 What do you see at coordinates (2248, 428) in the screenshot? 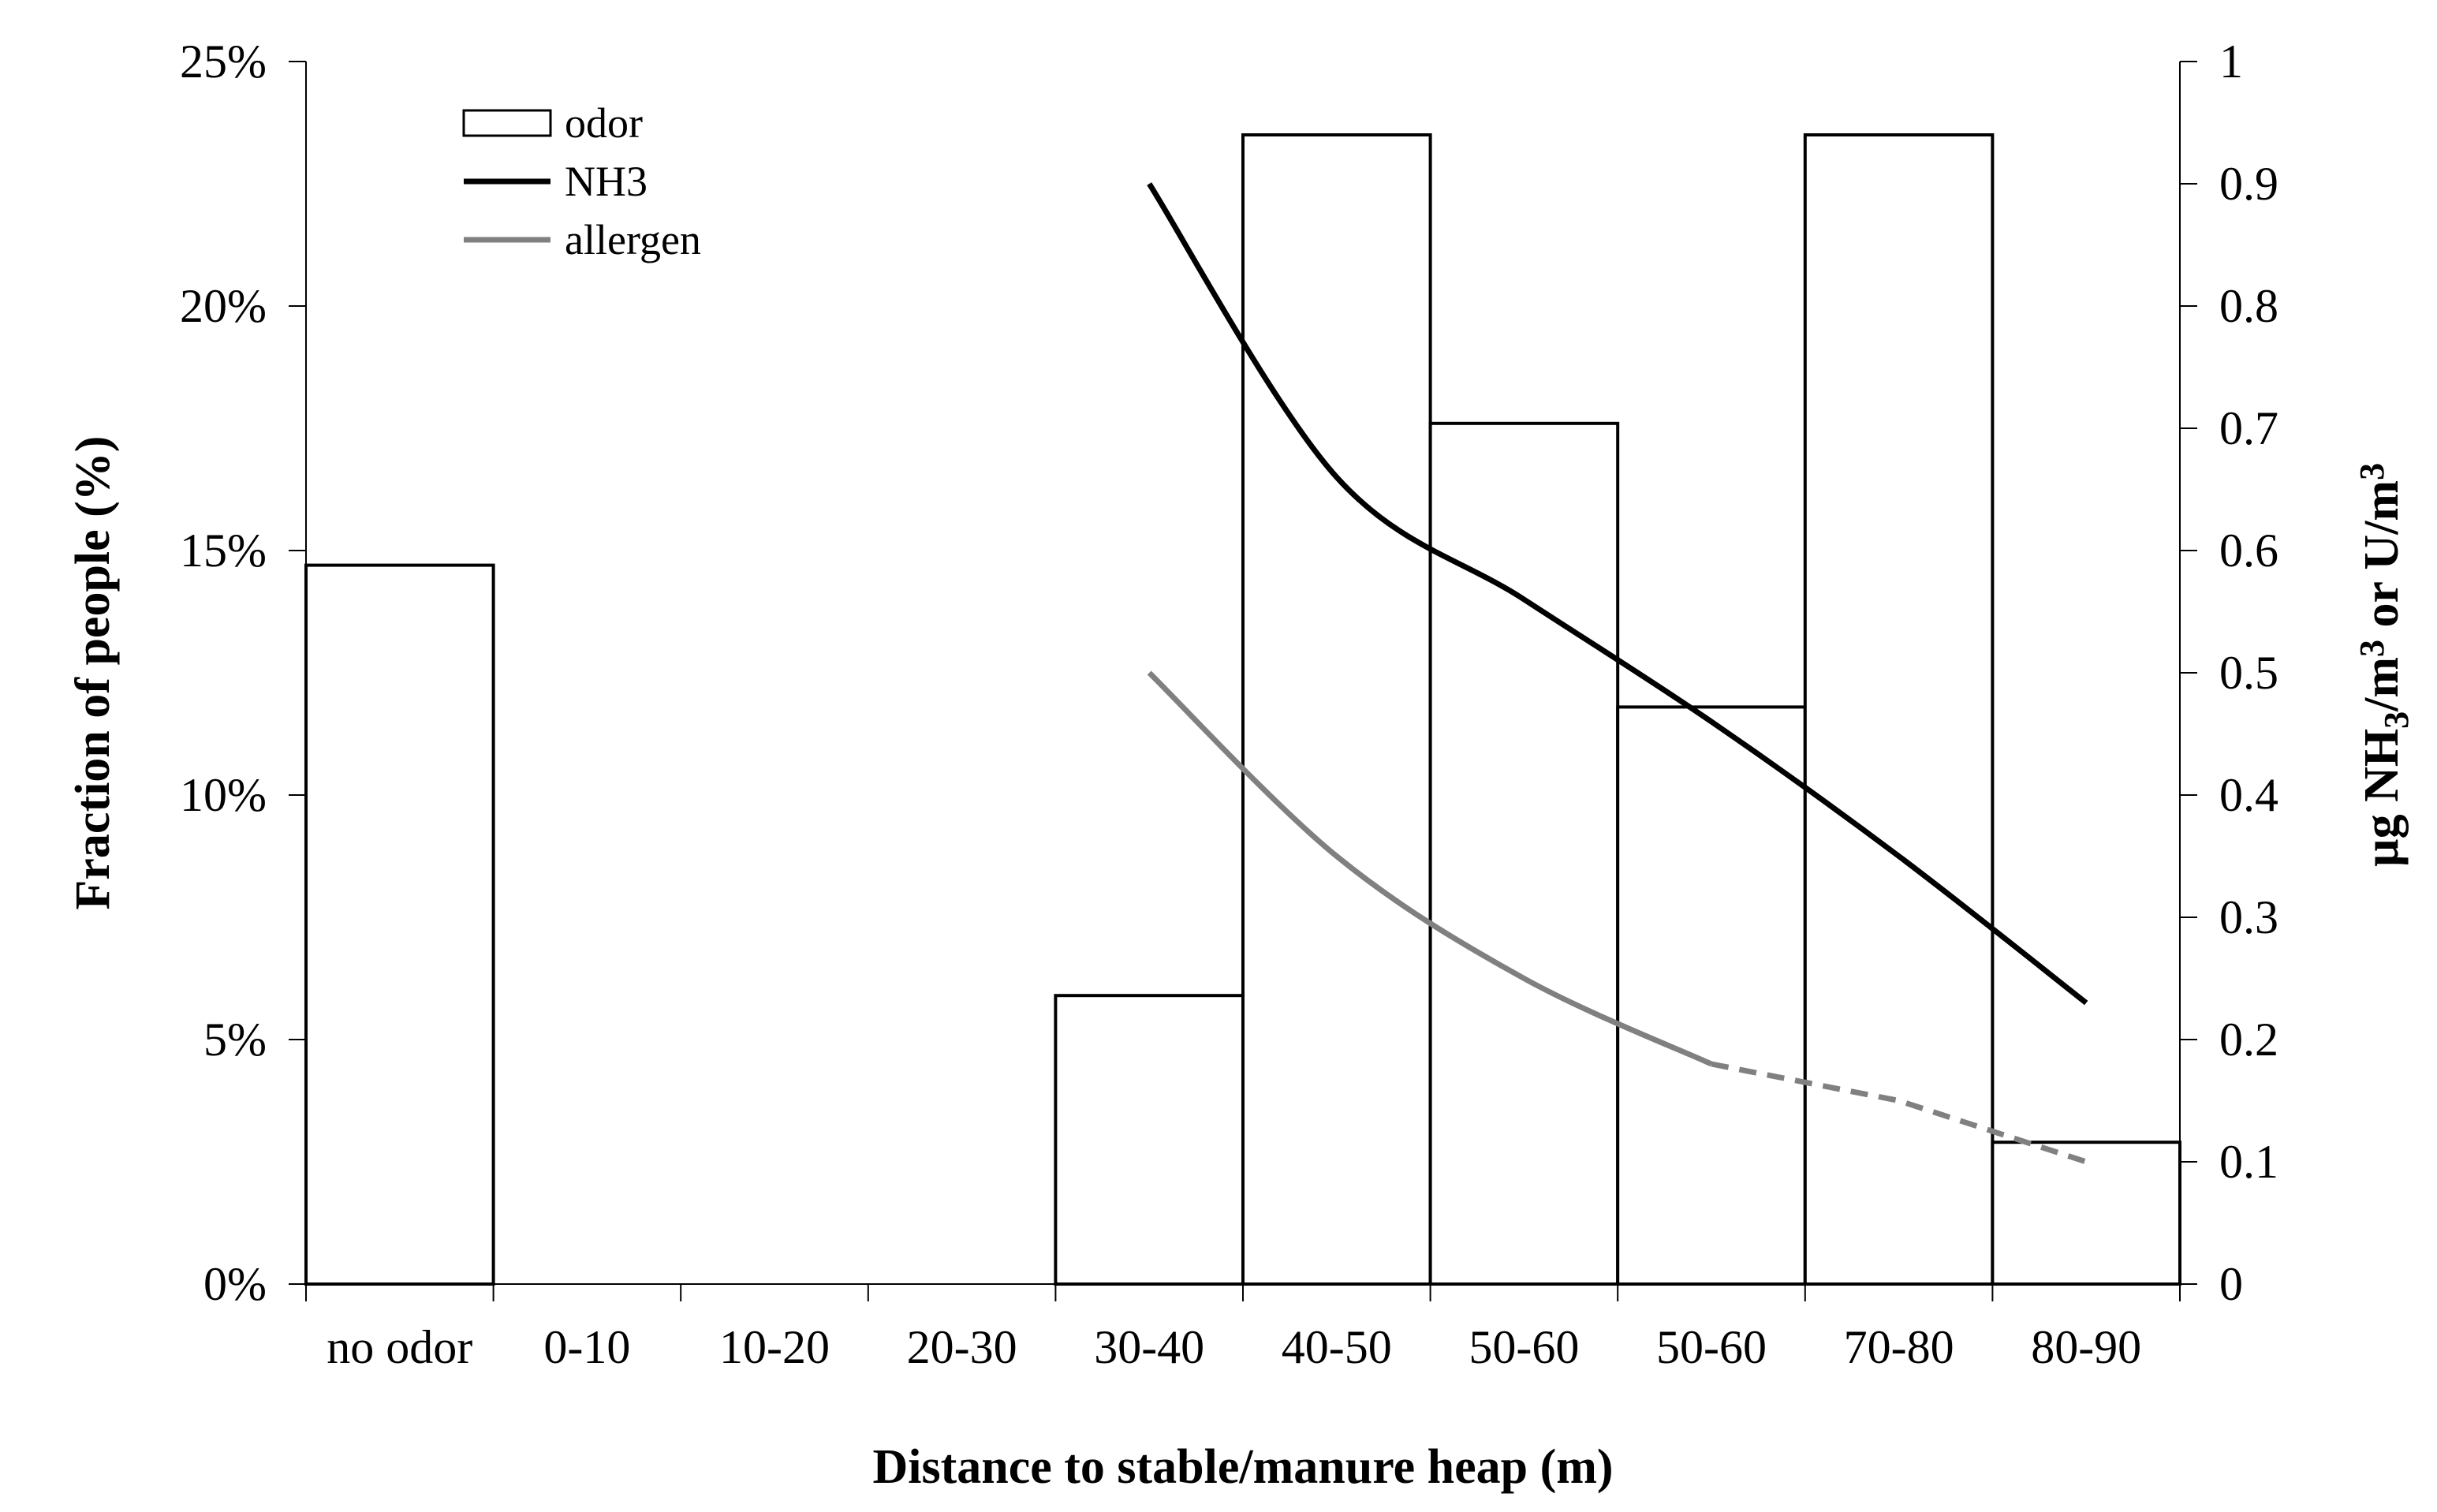
I see `y-right-tick-label: 0.7` at bounding box center [2248, 428].